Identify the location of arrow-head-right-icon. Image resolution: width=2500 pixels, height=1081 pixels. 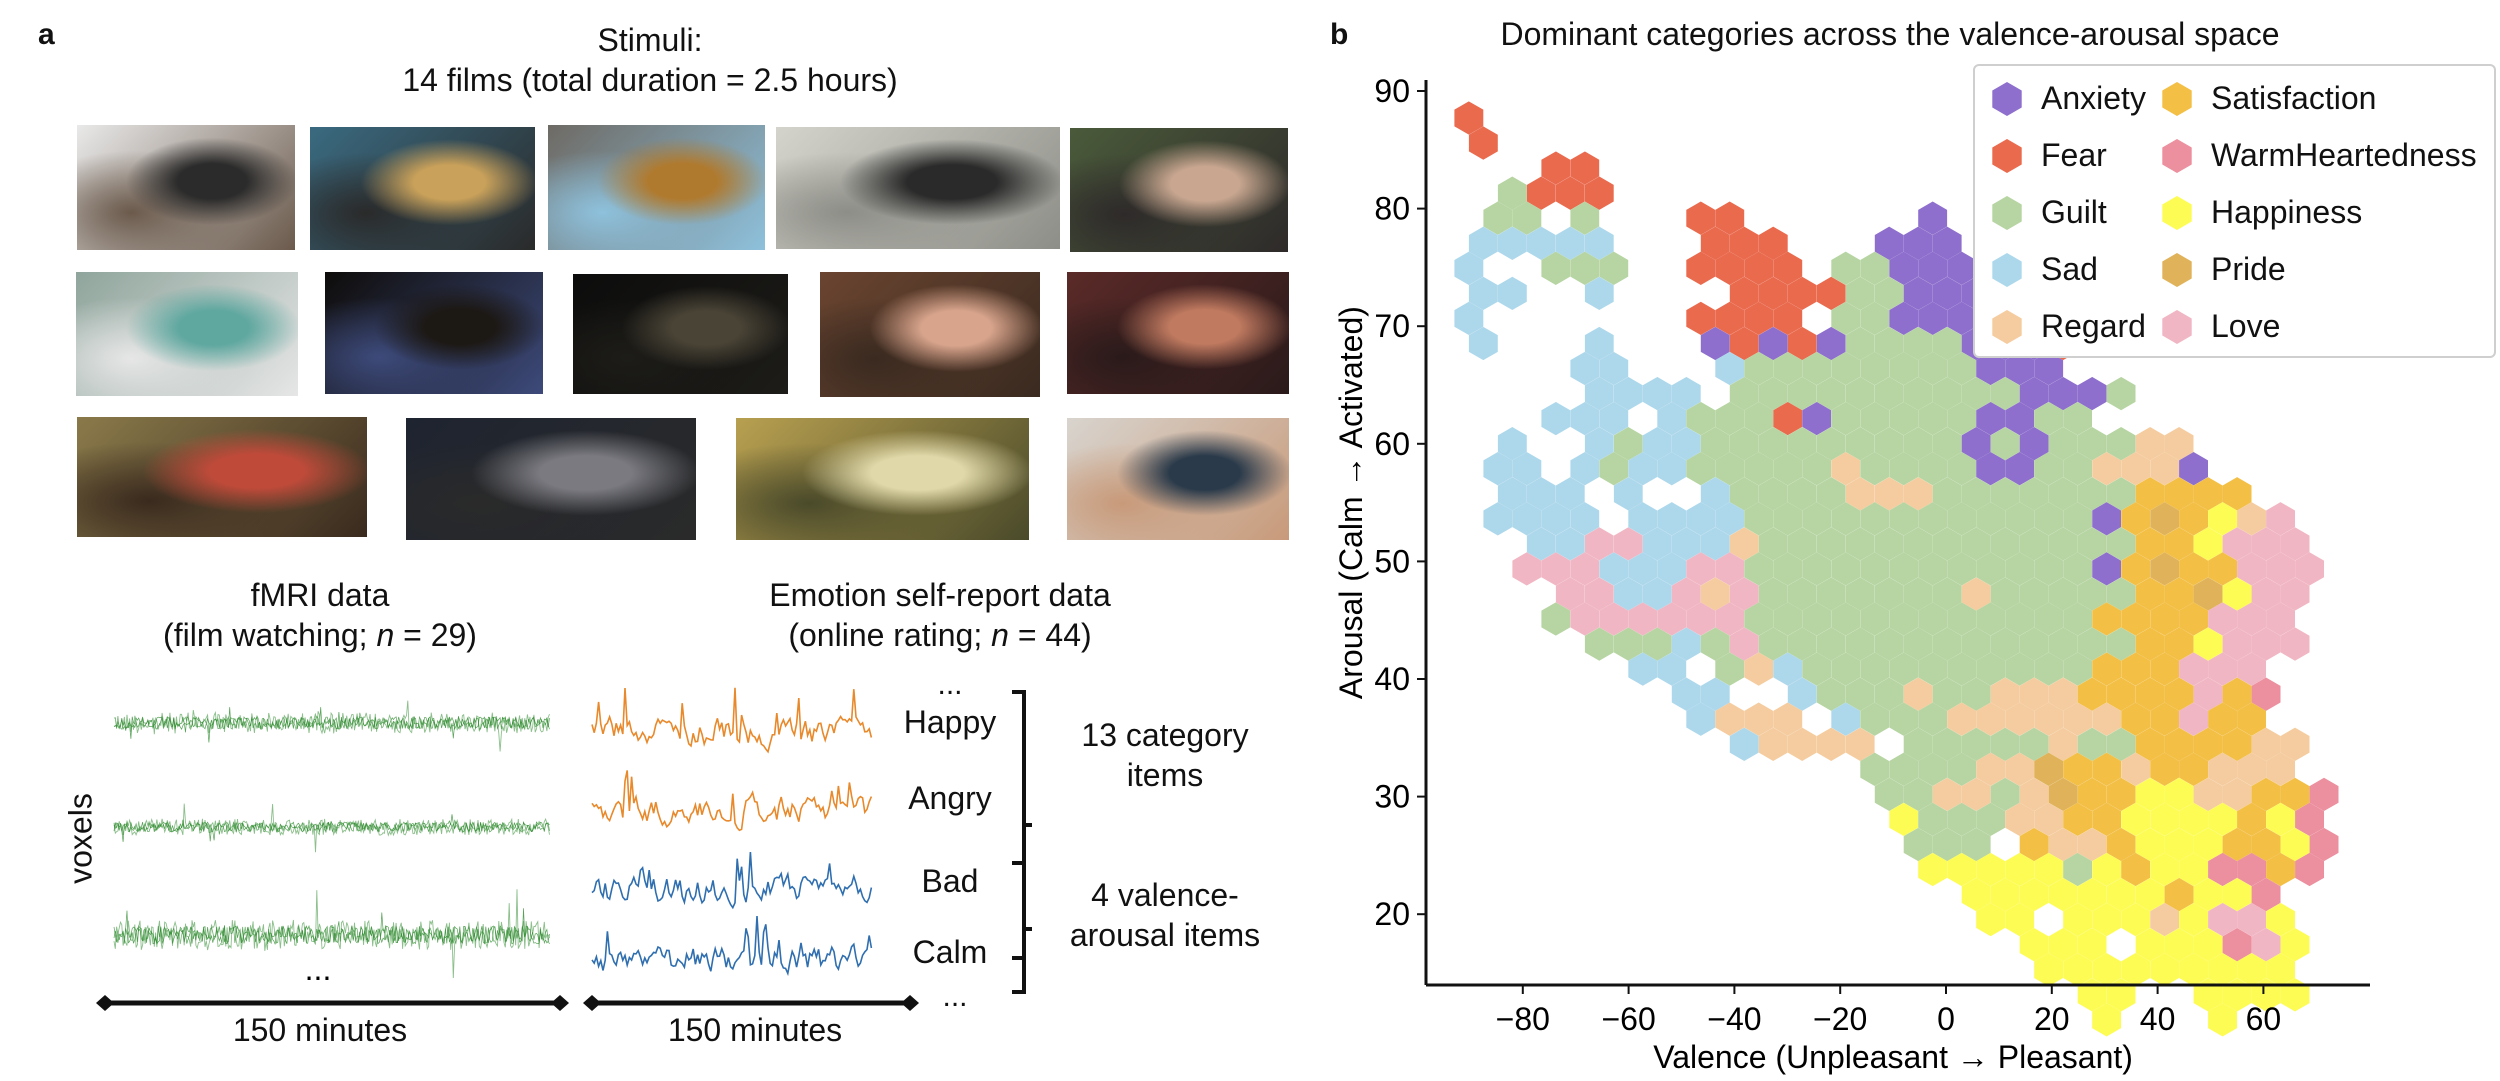
(560, 1003).